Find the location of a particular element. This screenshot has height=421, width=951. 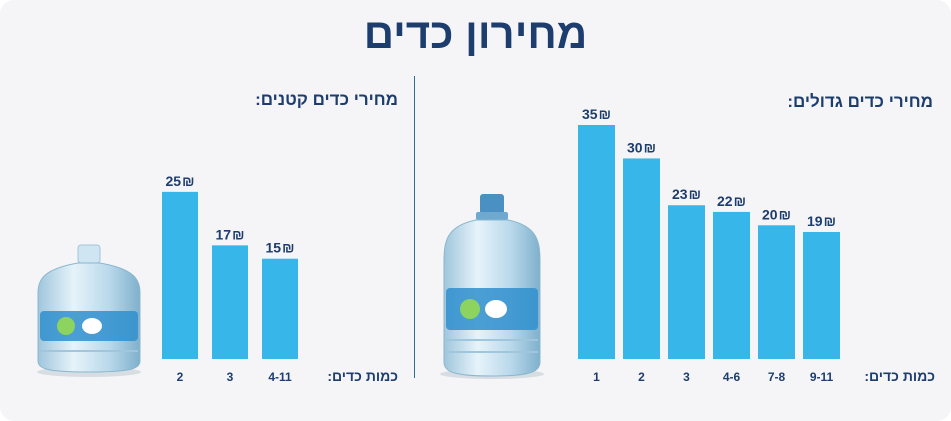

price-label-2: 25 ₪ is located at coordinates (179, 181).